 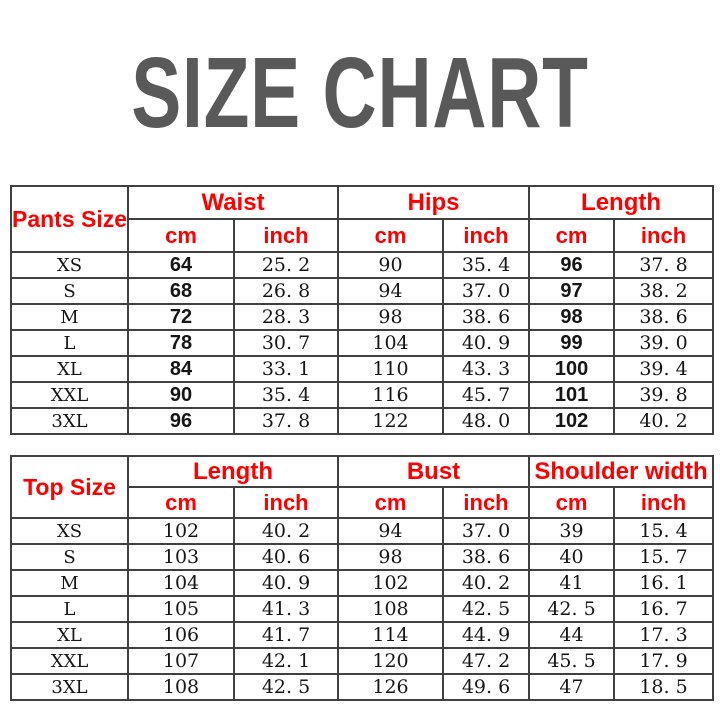 I want to click on value-cell: 37. 8, so click(x=286, y=421).